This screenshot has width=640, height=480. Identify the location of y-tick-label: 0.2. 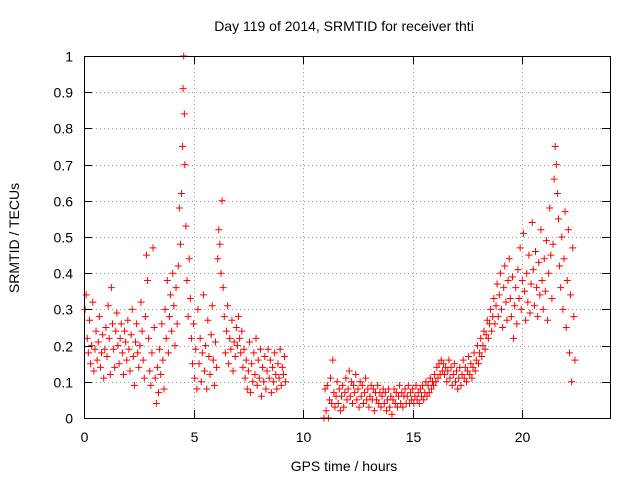
(64, 347).